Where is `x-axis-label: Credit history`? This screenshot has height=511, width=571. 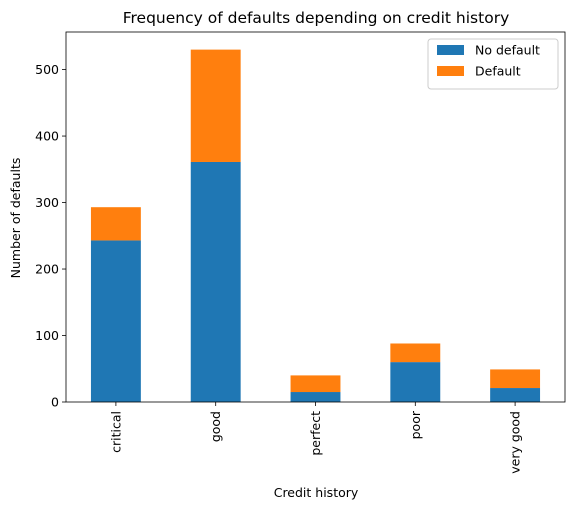 x-axis-label: Credit history is located at coordinates (316, 492).